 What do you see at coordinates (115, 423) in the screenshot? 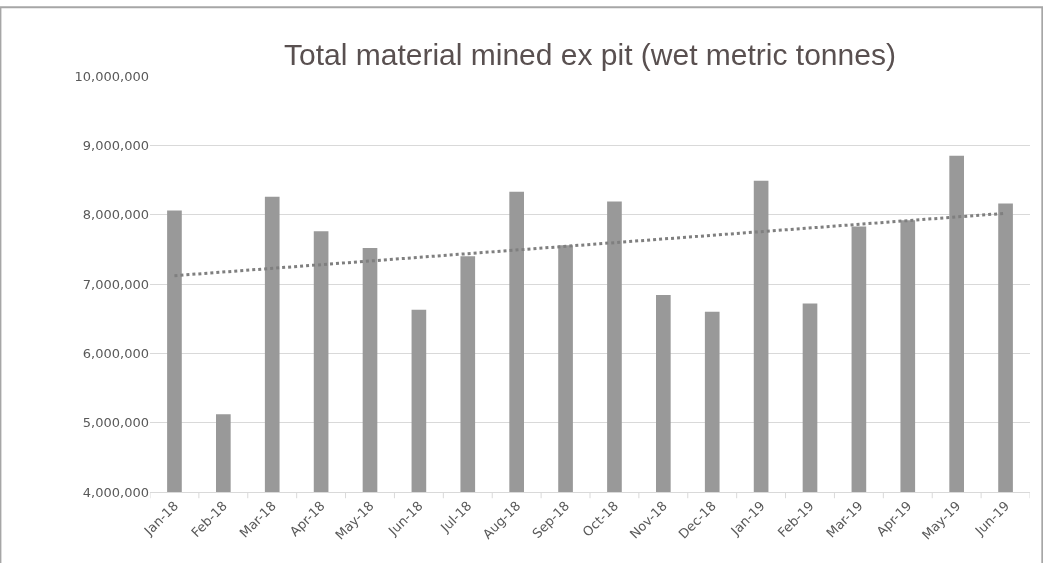
I see `y-tick-label: 5,000,000` at bounding box center [115, 423].